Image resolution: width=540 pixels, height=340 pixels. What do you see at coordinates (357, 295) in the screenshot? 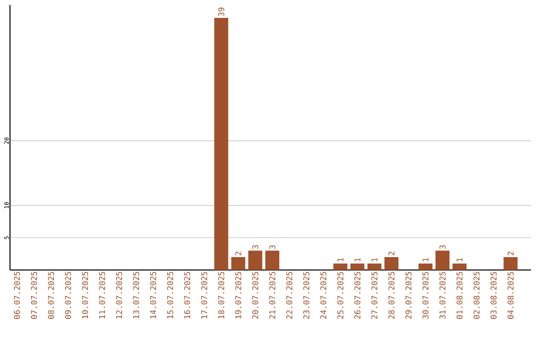
I see `x-tick-label: 26.07.2025` at bounding box center [357, 295].